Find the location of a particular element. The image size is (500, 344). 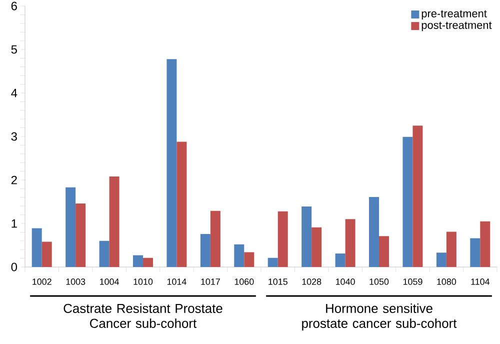

legend-label: pre-treatment is located at coordinates (454, 15).